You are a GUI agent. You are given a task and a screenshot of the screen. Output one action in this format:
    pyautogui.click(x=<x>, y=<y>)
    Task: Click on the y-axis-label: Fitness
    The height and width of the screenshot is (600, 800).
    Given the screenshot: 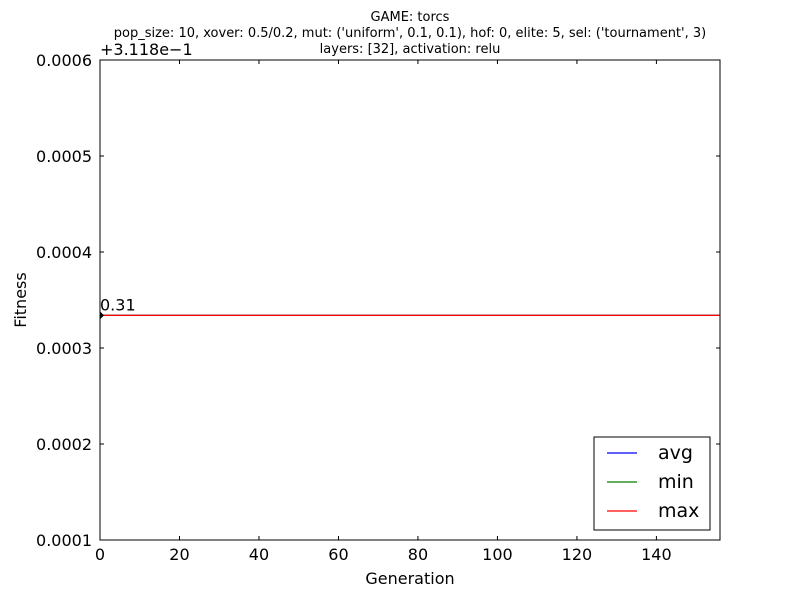 What is the action you would take?
    pyautogui.click(x=20, y=299)
    